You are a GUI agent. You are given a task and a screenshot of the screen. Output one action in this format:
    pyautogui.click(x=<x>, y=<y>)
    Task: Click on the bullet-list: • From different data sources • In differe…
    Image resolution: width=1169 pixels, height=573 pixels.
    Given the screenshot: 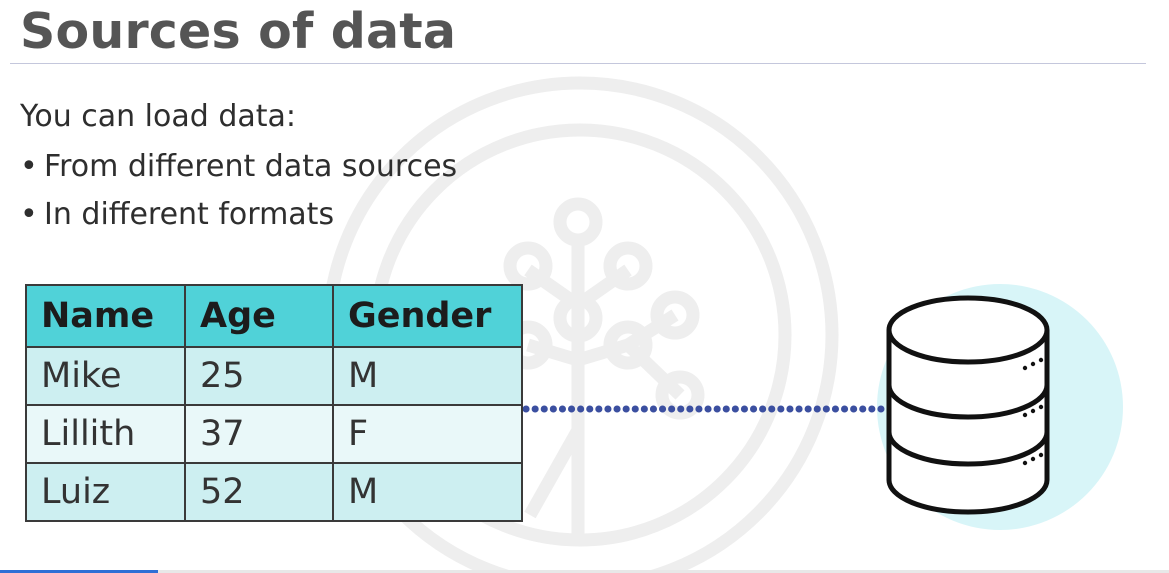 What is the action you would take?
    pyautogui.click(x=238, y=197)
    